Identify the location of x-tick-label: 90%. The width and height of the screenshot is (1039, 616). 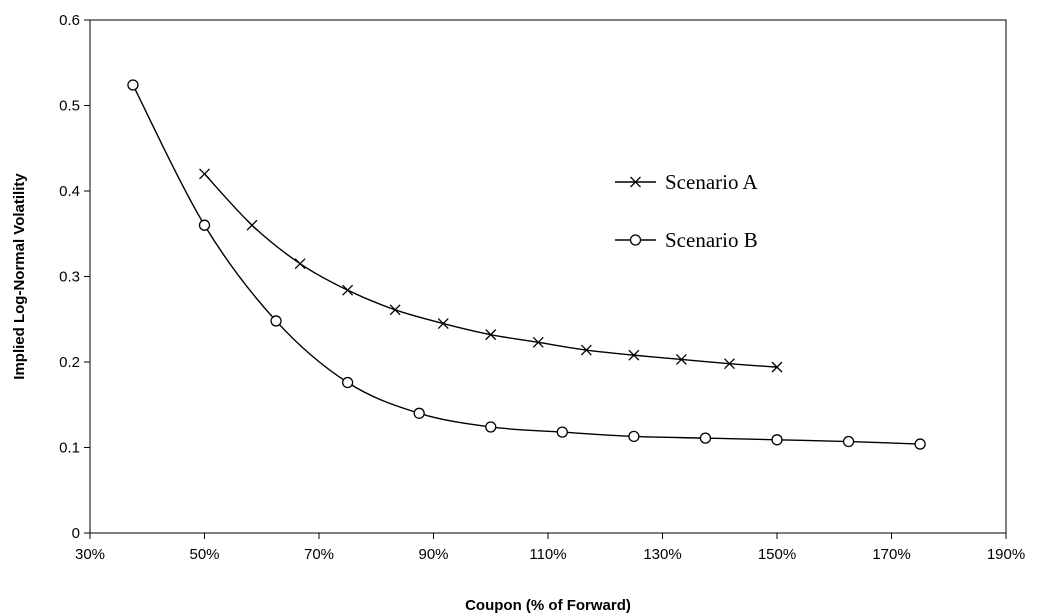
(433, 554).